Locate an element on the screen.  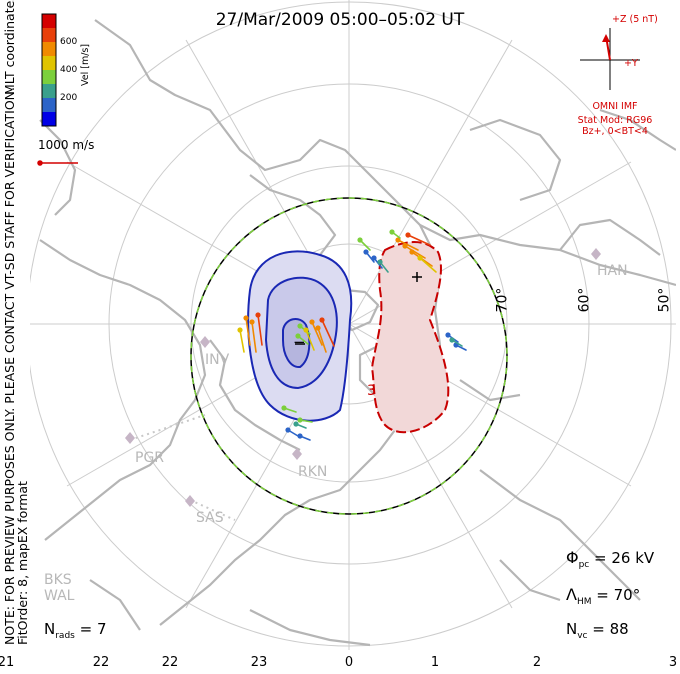
potential-min-sign: − is located at coordinates (299, 342).